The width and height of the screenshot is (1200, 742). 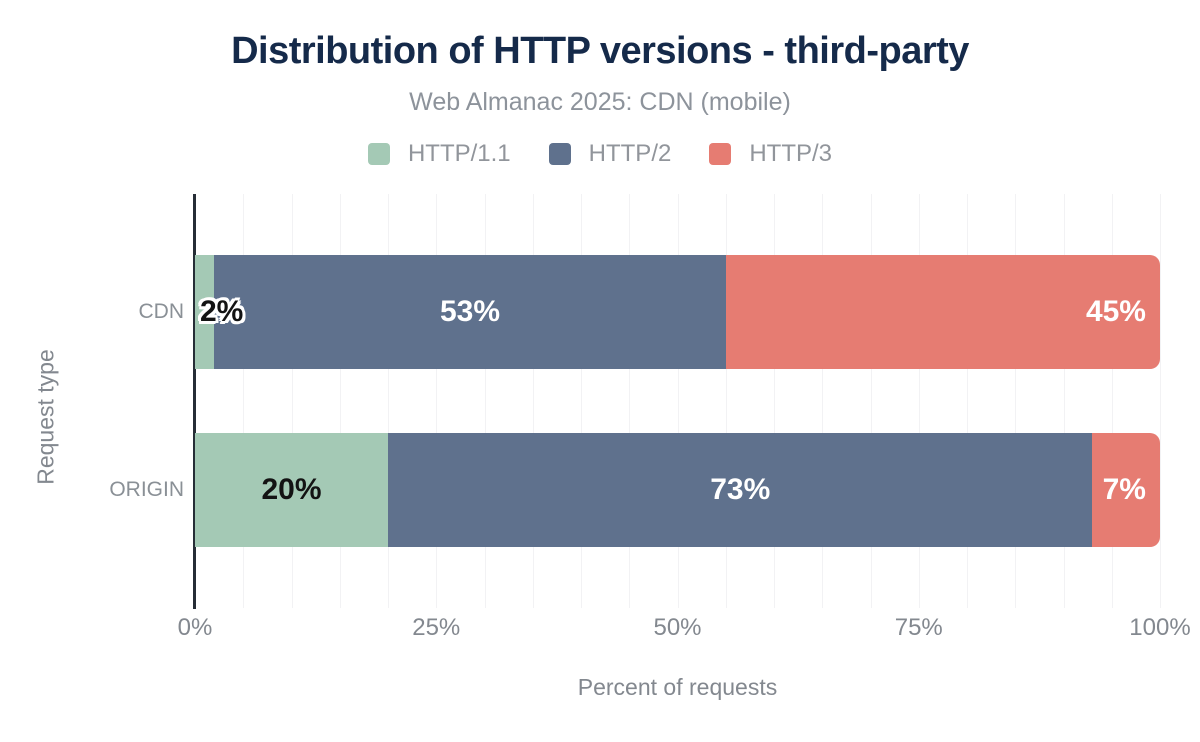 I want to click on value-label: 20%, so click(x=291, y=489).